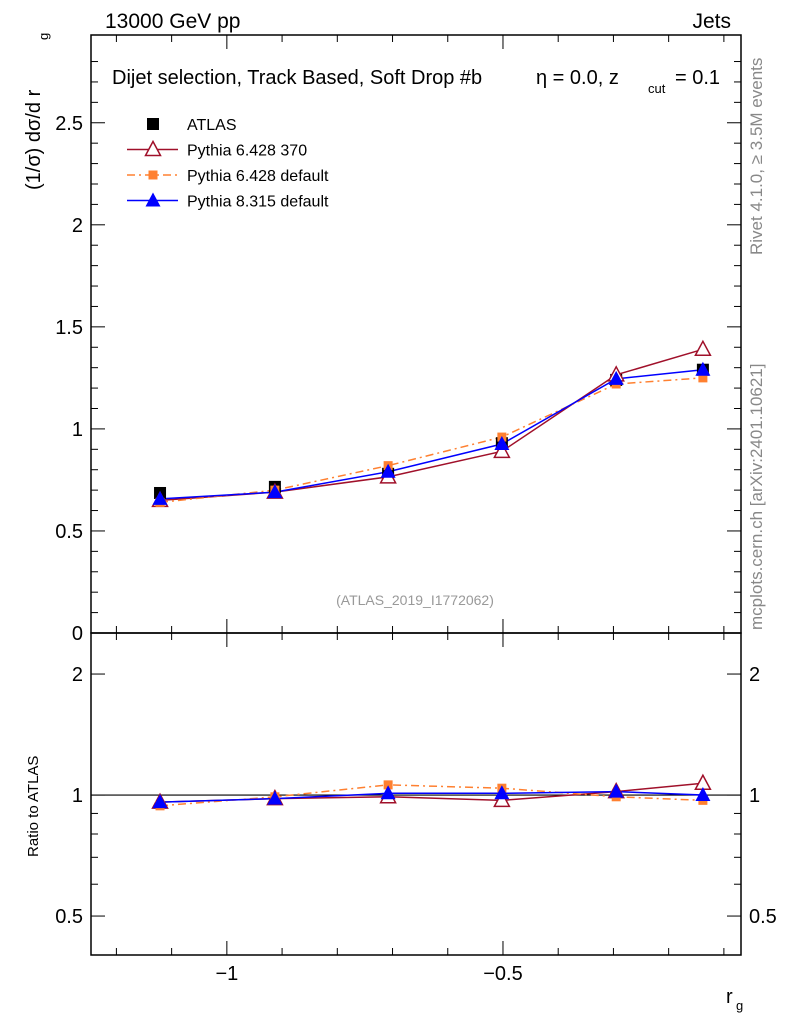 Image resolution: width=786 pixels, height=1024 pixels. Describe the element at coordinates (33, 806) in the screenshot. I see `ratio-y-axis-label: Ratio to ATLAS` at that location.